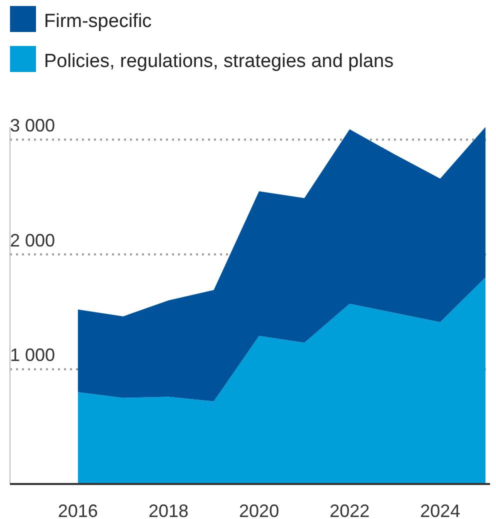  What do you see at coordinates (33, 126) in the screenshot?
I see `y-tick-label: 3 000` at bounding box center [33, 126].